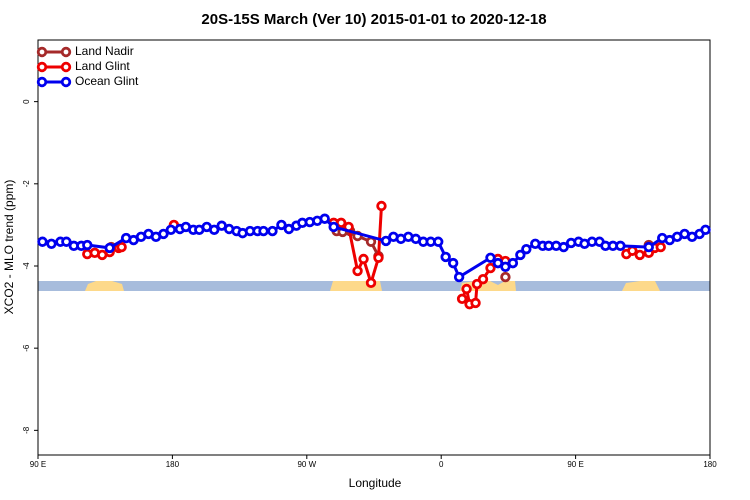 The height and width of the screenshot is (500, 750). I want to click on y-tick-label: -6, so click(26, 348).